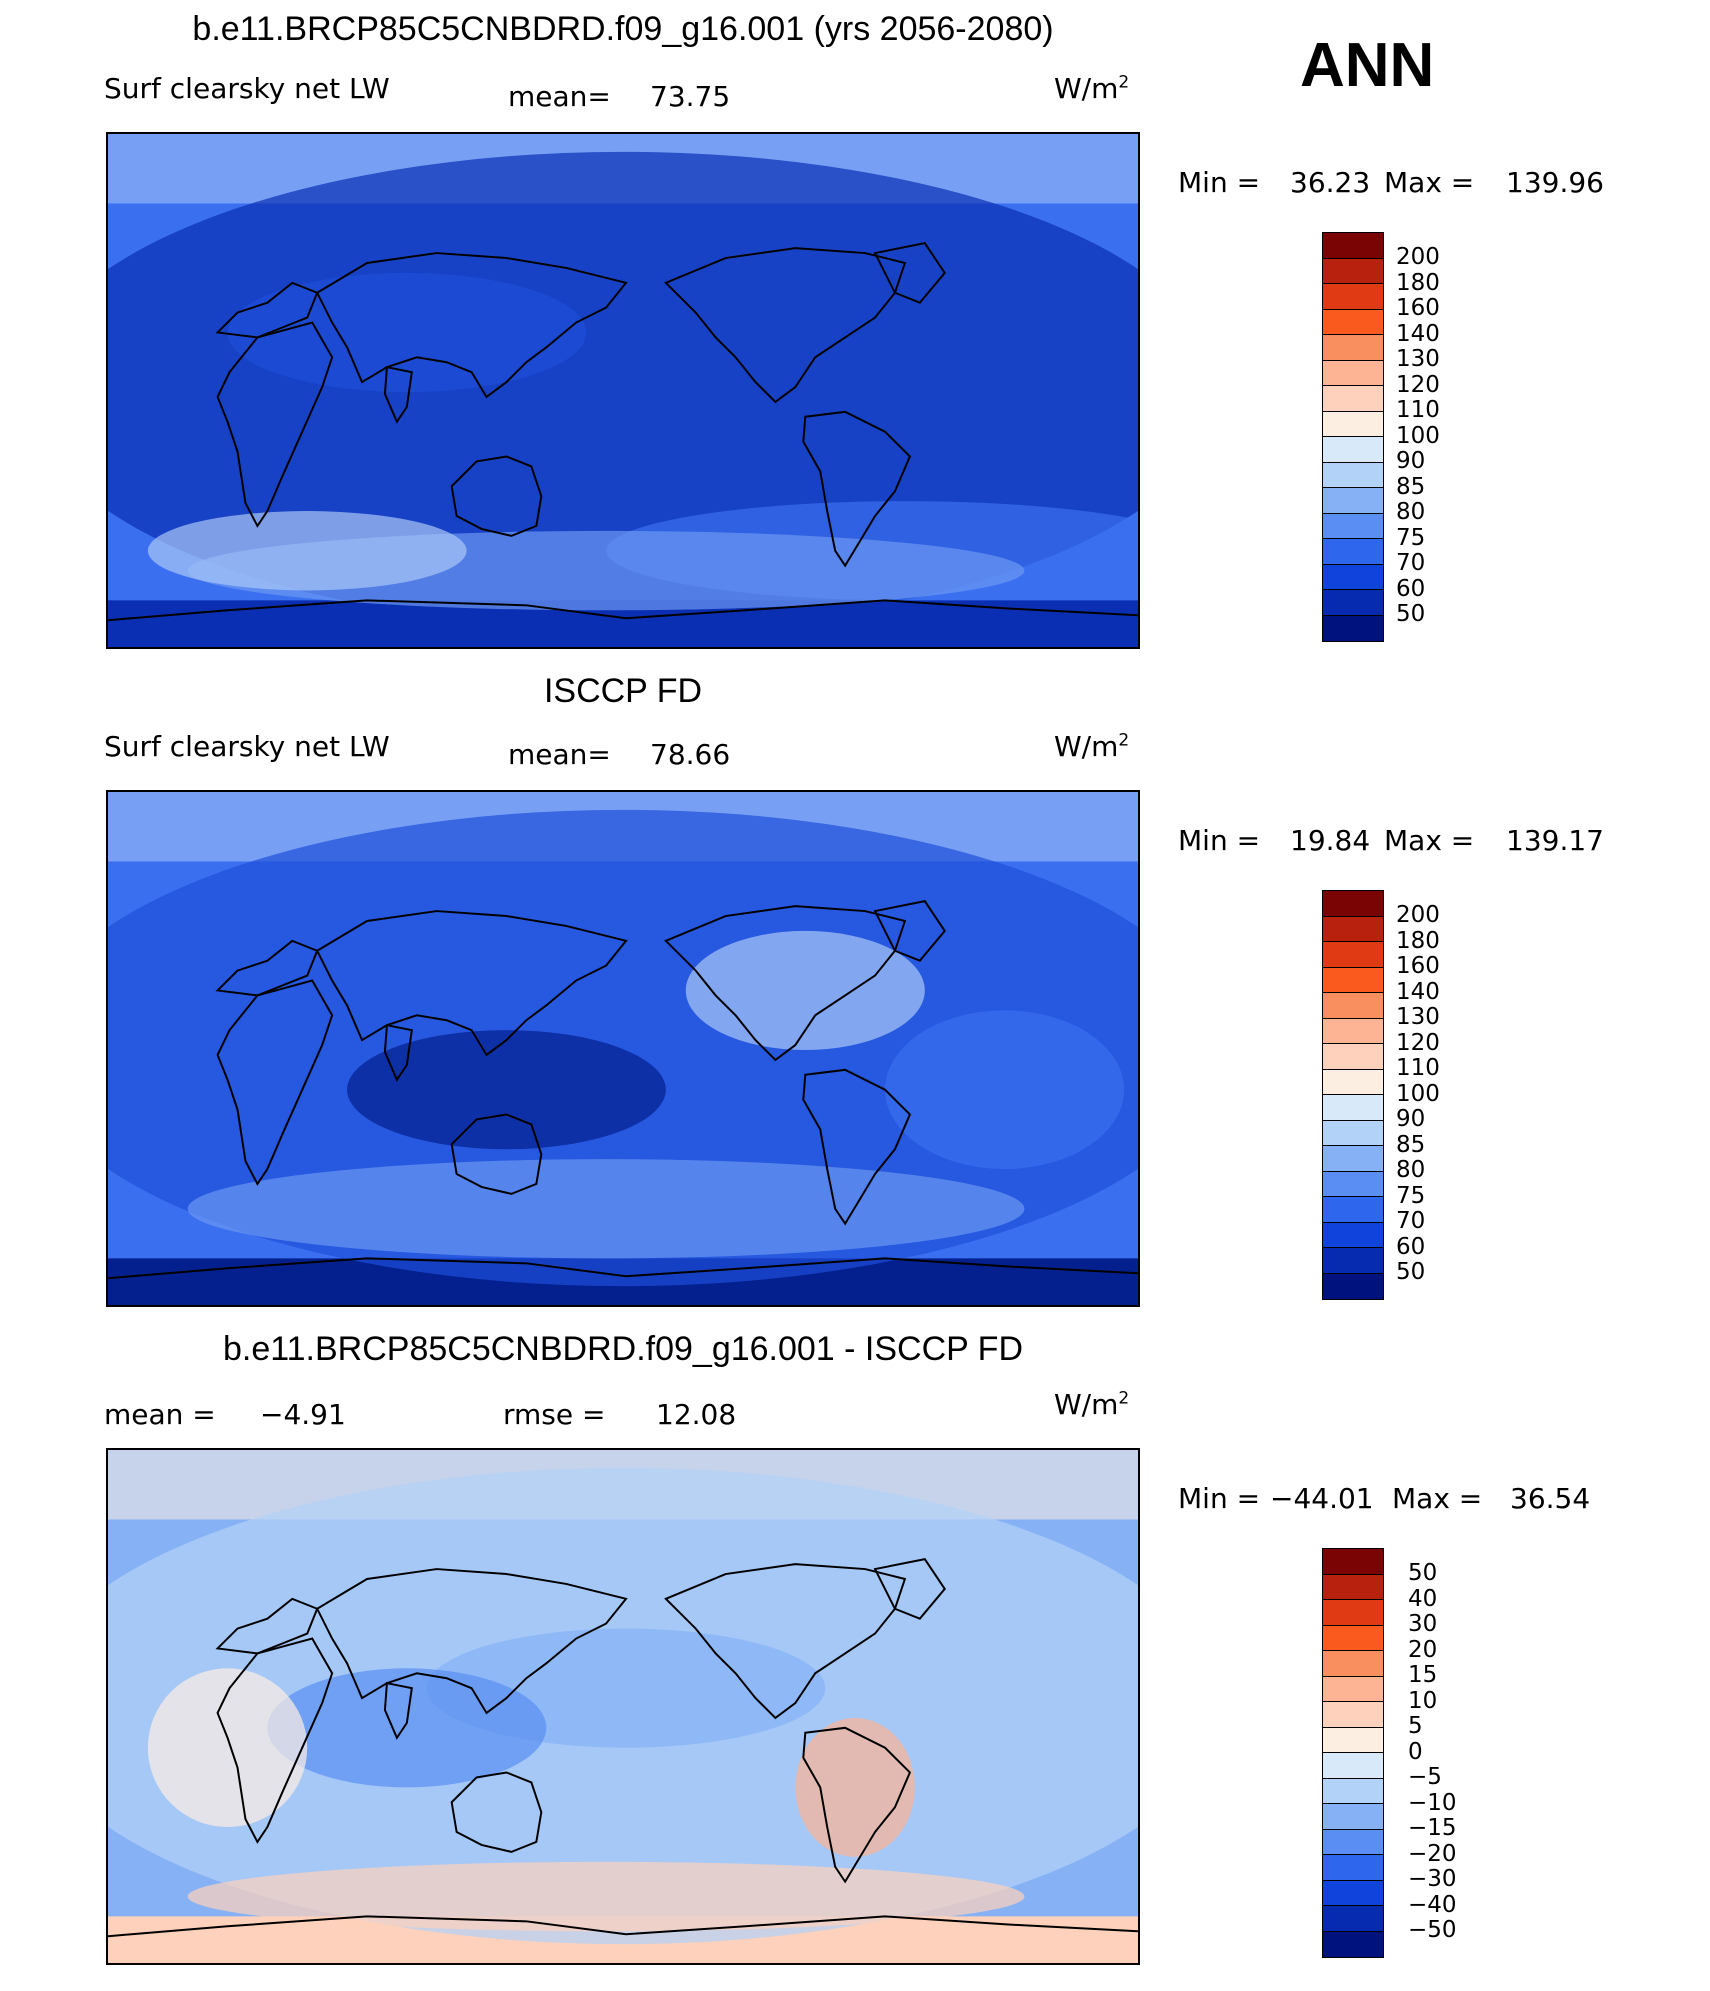 Image resolution: width=1710 pixels, height=1991 pixels. Describe the element at coordinates (696, 1414) in the screenshot. I see `rmse-value: 12.08` at that location.